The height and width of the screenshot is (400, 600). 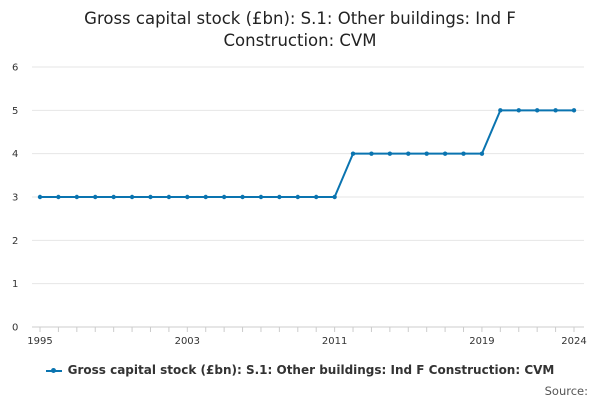 What do you see at coordinates (39, 341) in the screenshot?
I see `x-tick-label: 1995` at bounding box center [39, 341].